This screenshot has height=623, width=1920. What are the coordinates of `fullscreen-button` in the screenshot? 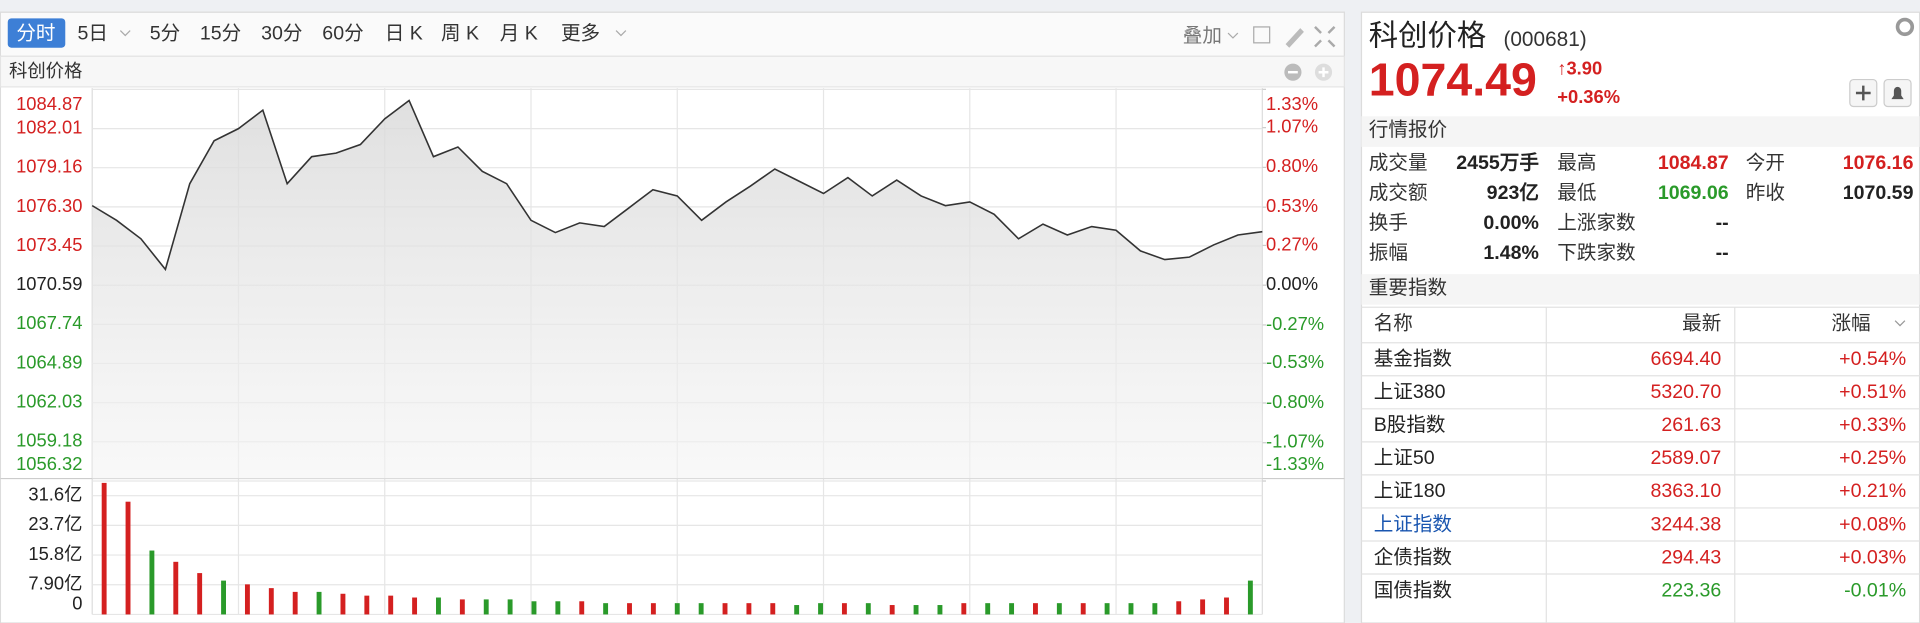 It's located at (1325, 37).